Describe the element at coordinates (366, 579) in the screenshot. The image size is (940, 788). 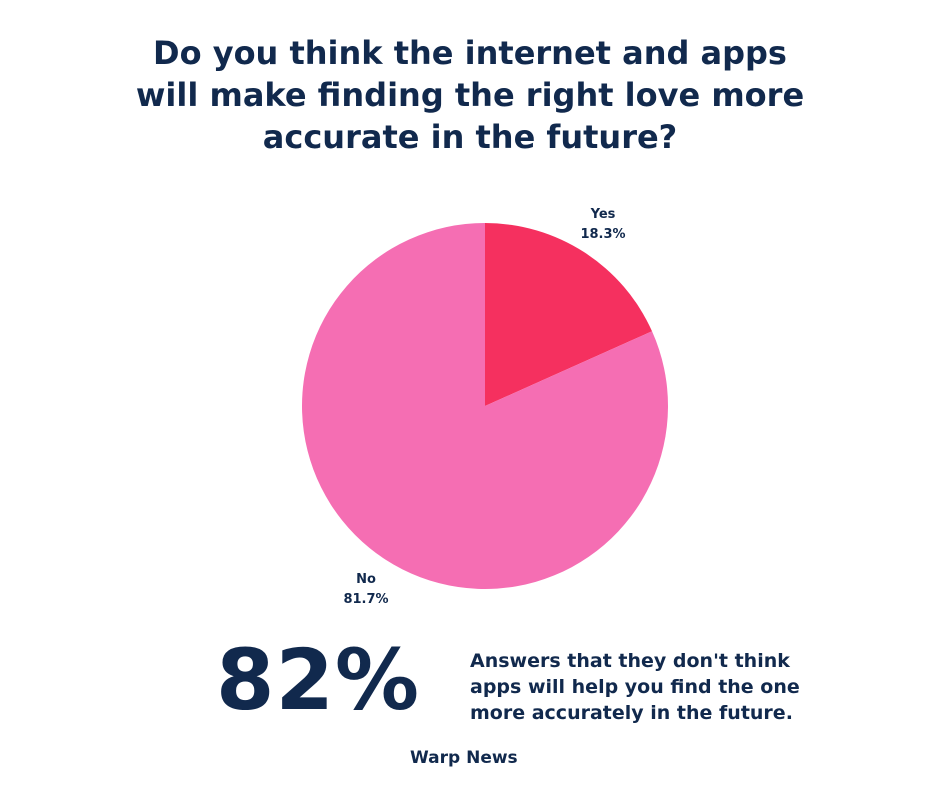
I see `slice-label-no: No` at that location.